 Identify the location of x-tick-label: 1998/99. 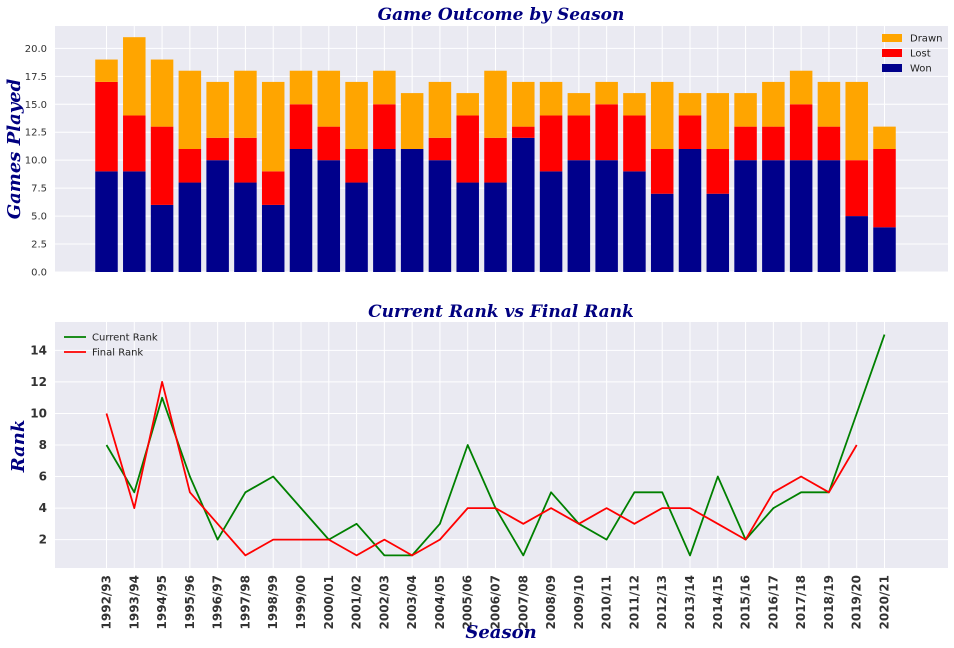
(273, 602).